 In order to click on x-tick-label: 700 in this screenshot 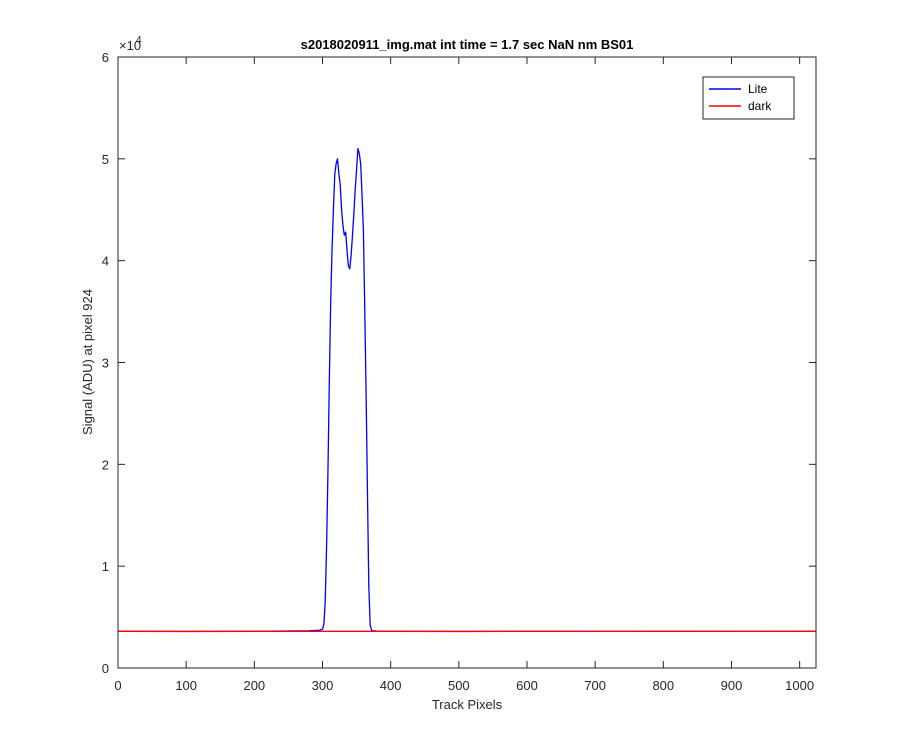, I will do `click(595, 685)`.